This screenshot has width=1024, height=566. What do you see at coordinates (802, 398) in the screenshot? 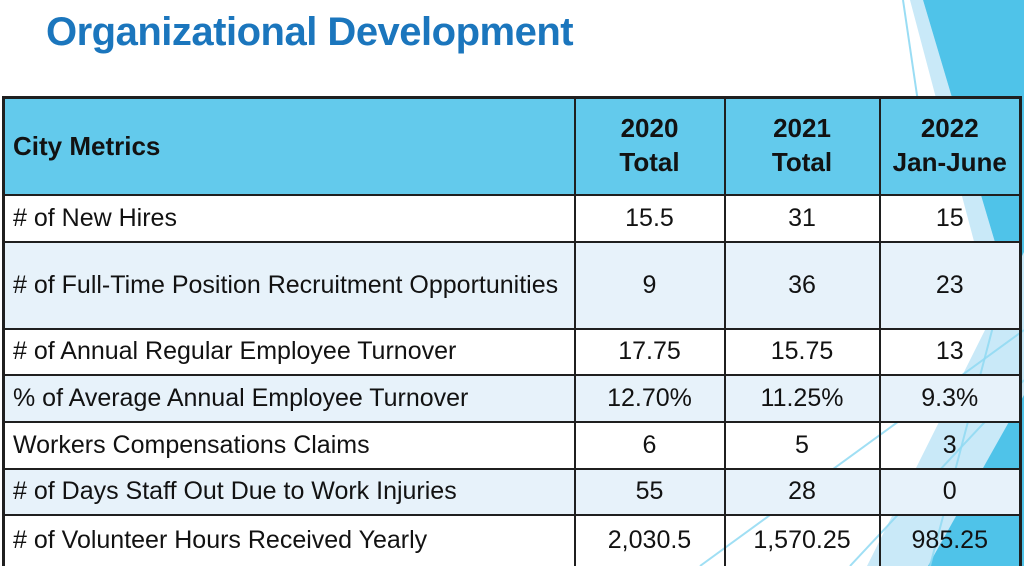
I see `value-cell: 11.25%` at bounding box center [802, 398].